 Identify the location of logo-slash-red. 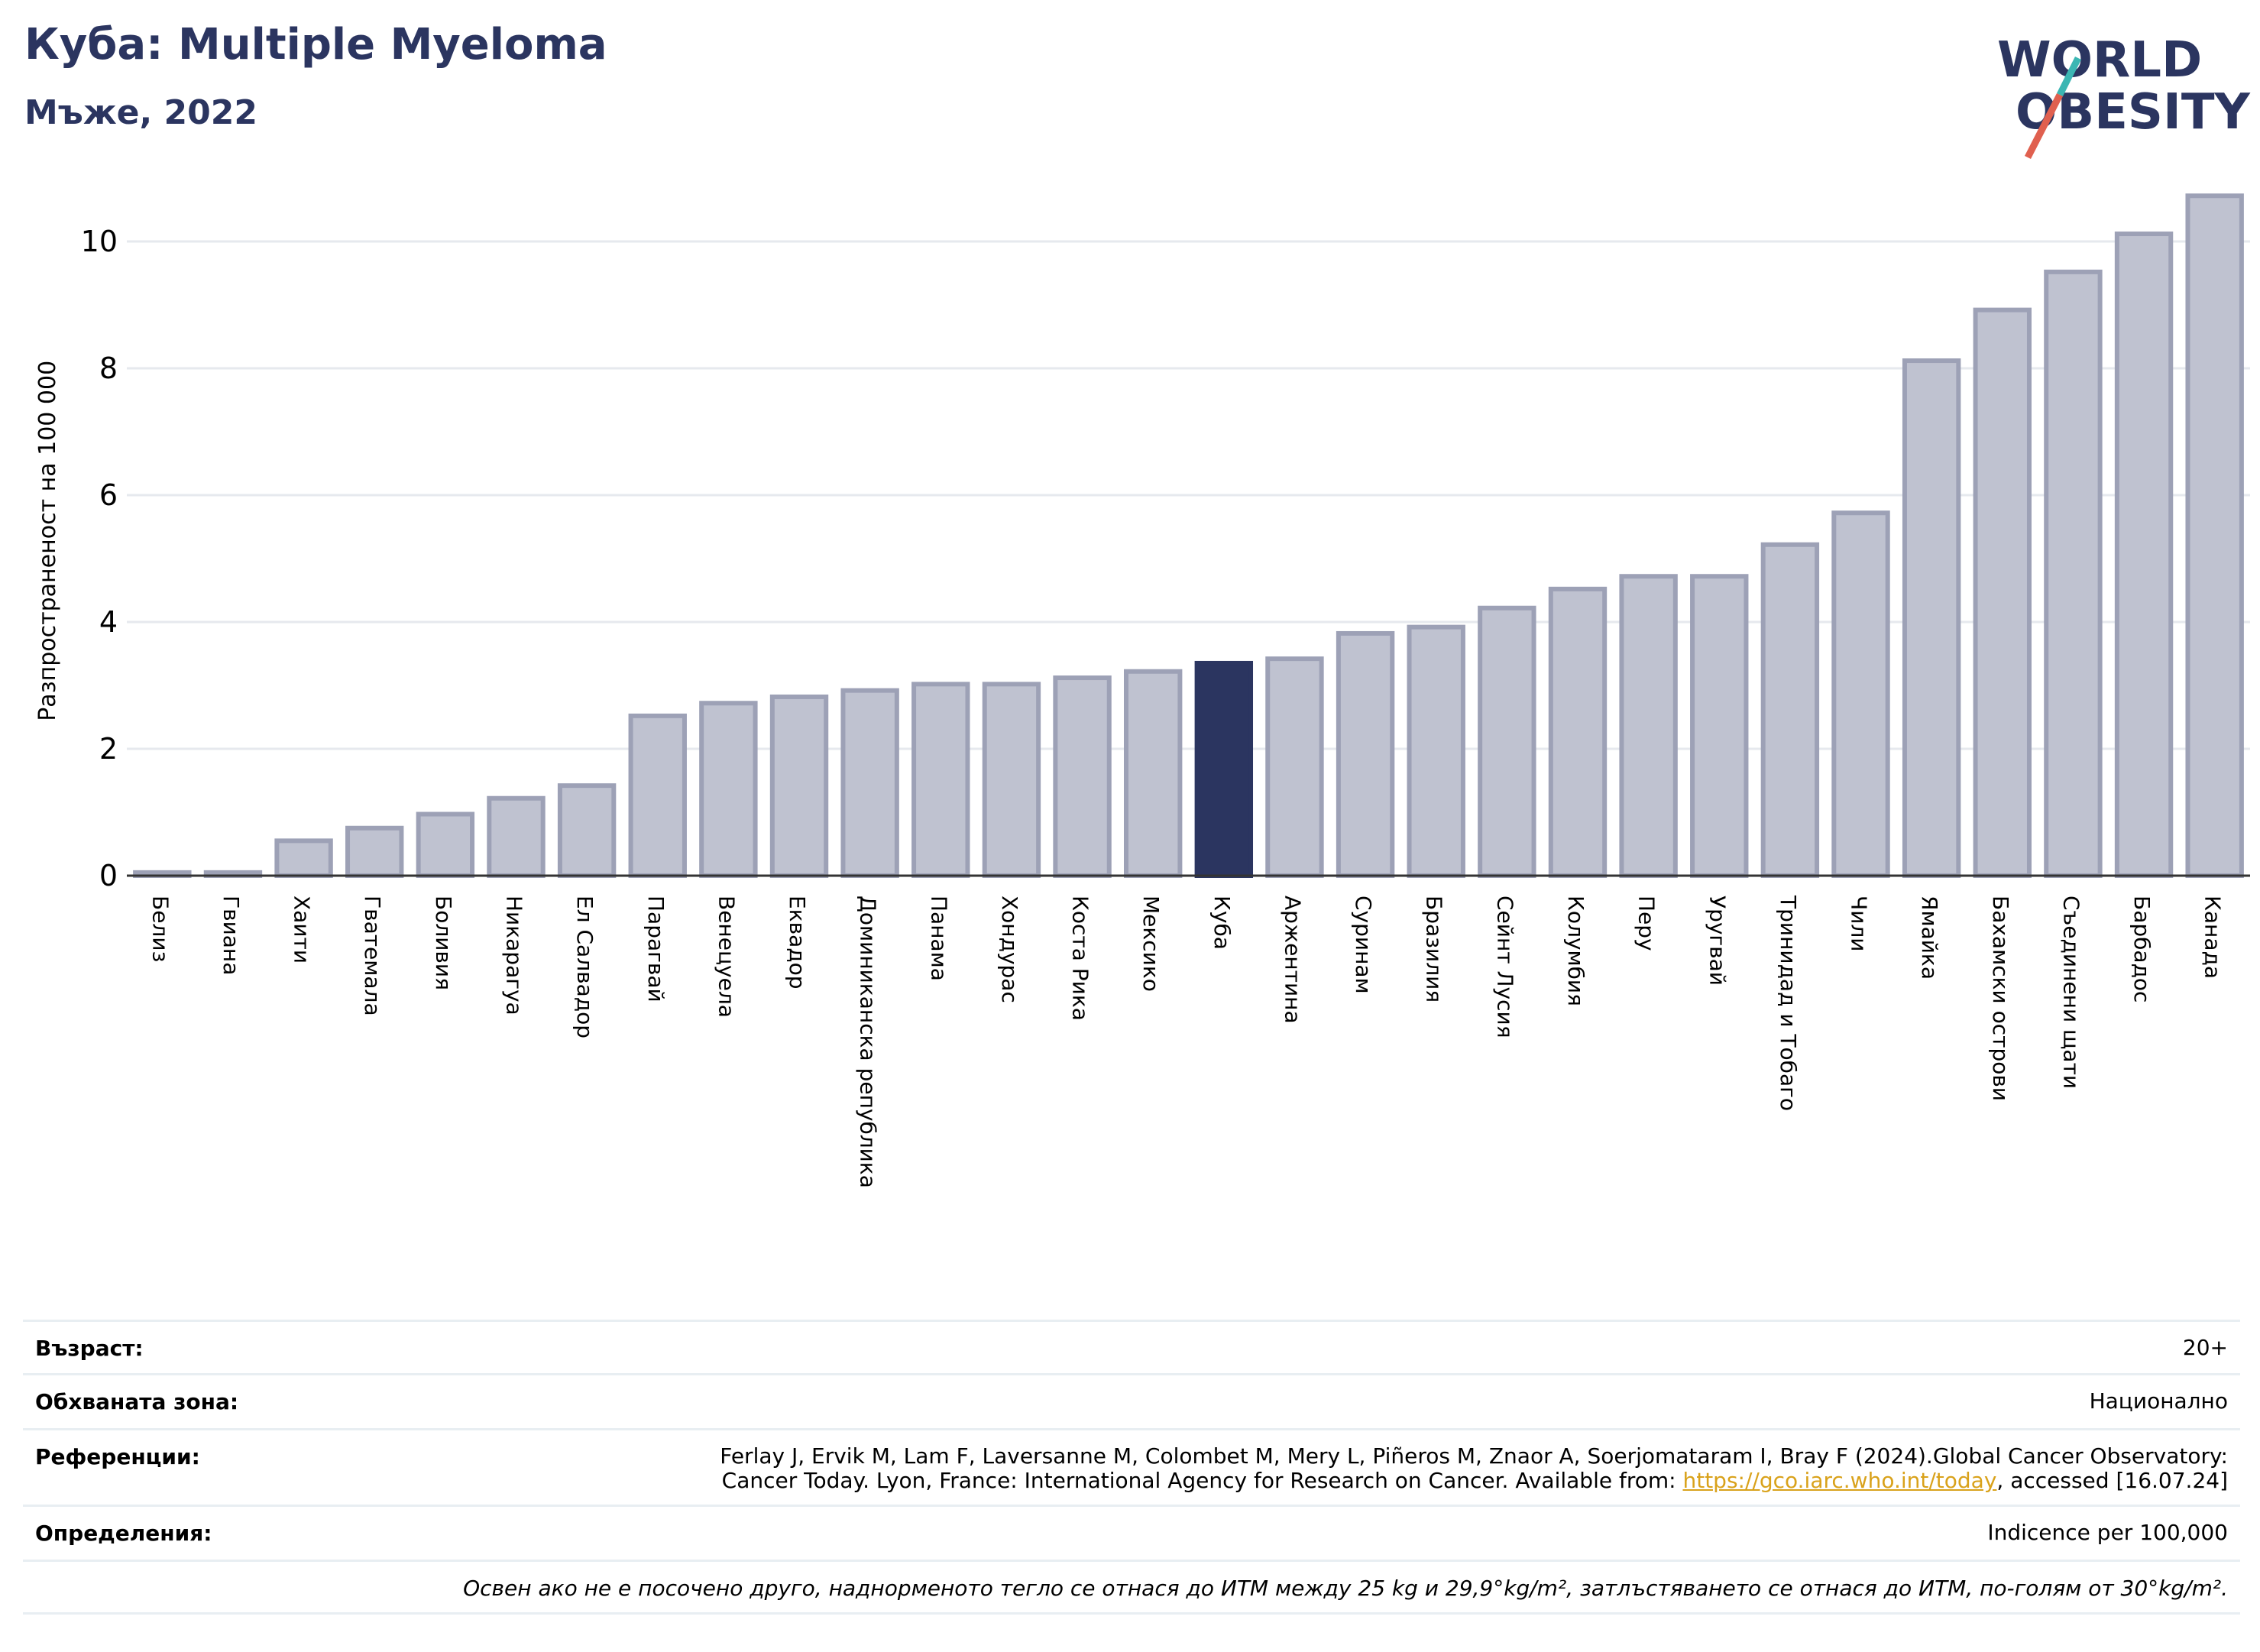
(2044, 126).